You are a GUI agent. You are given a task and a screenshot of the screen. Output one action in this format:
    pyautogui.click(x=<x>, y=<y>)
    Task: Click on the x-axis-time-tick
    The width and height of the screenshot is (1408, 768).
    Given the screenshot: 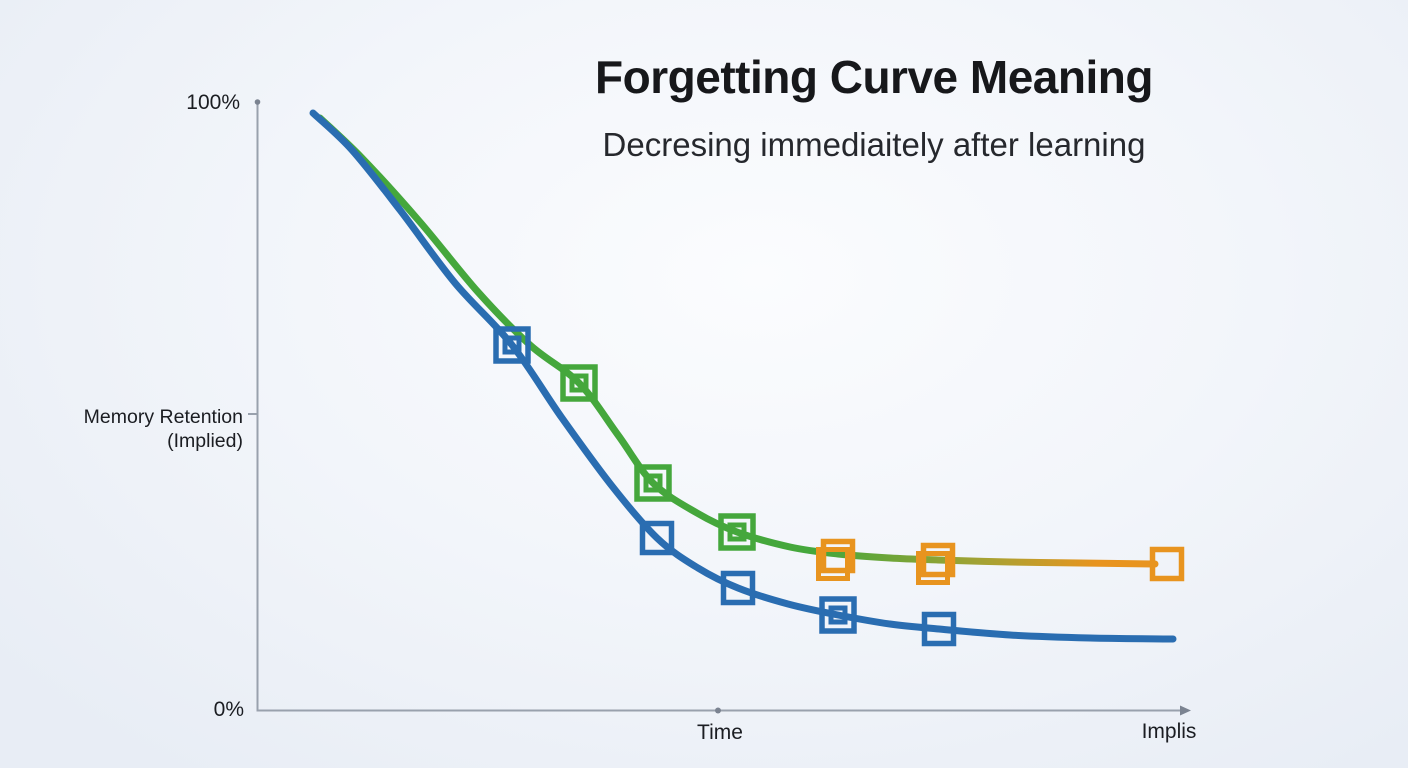 What is the action you would take?
    pyautogui.click(x=718, y=710)
    